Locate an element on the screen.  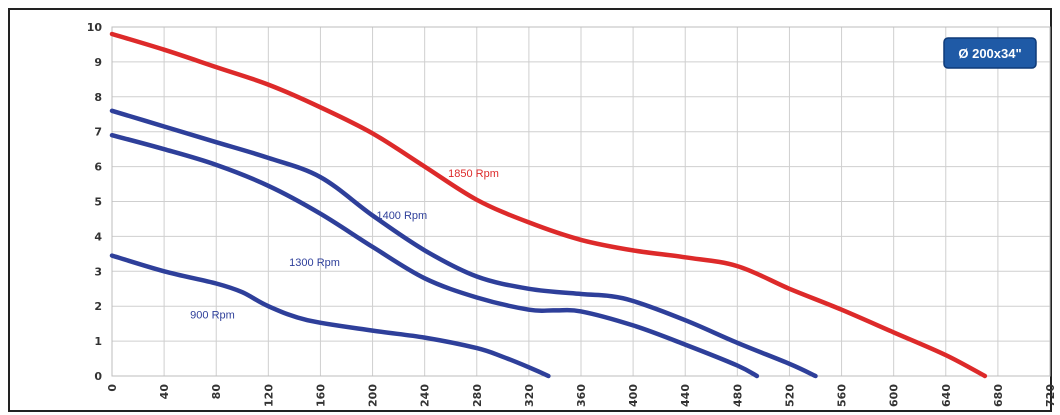
legend-box: Ø 200x34" is located at coordinates (990, 53).